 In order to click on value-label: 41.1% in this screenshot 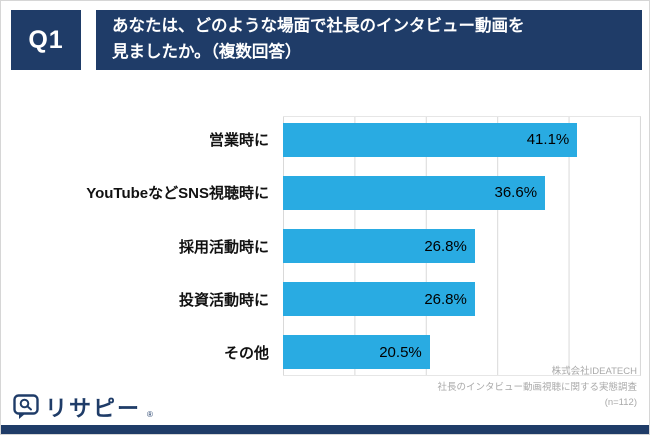, I will do `click(548, 140)`.